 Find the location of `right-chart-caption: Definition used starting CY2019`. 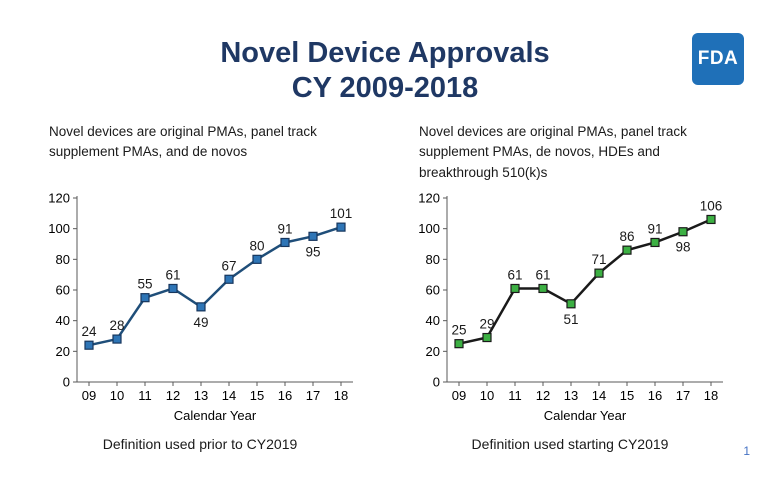

right-chart-caption: Definition used starting CY2019 is located at coordinates (570, 444).